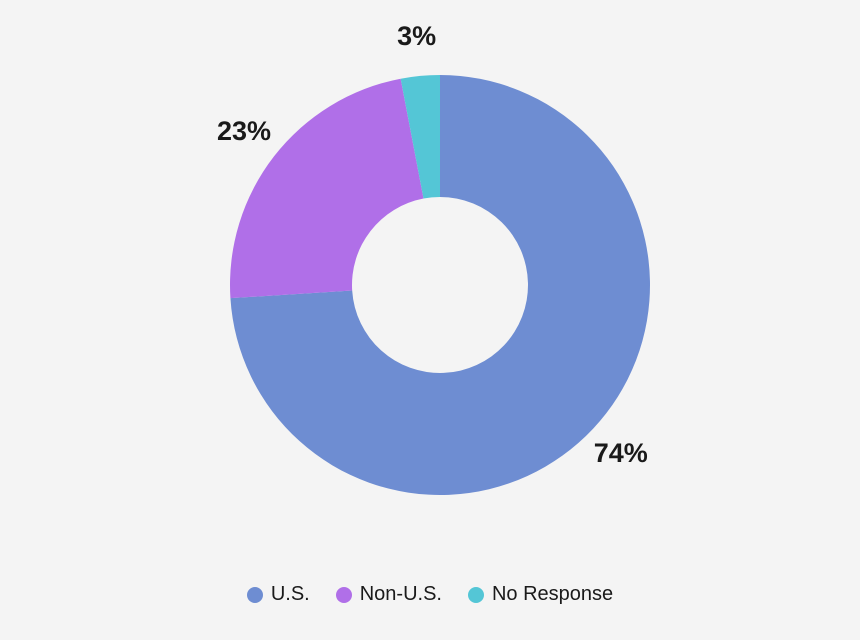  What do you see at coordinates (343, 594) in the screenshot?
I see `legend-dot-non-u-s` at bounding box center [343, 594].